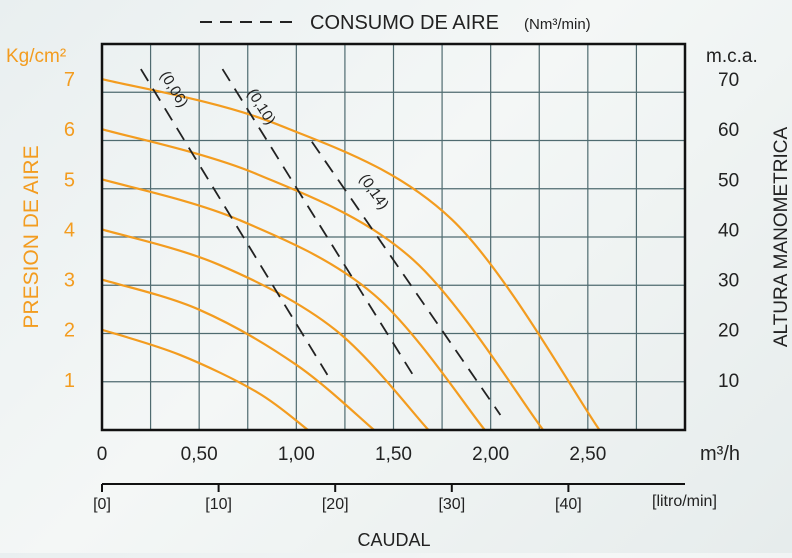  What do you see at coordinates (69, 230) in the screenshot?
I see `left-tick-label: 4` at bounding box center [69, 230].